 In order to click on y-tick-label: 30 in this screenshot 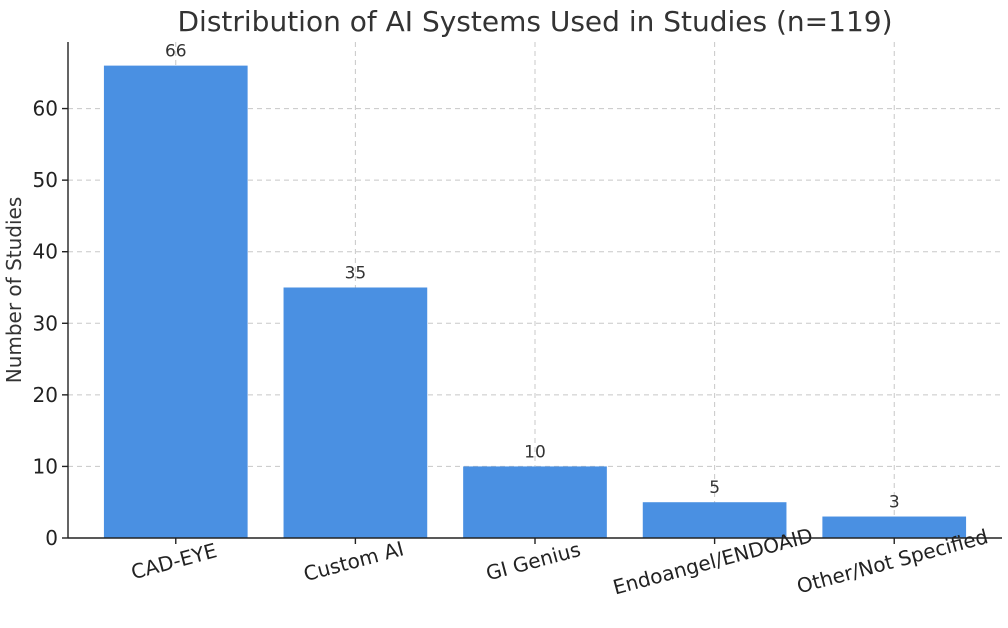, I will do `click(45, 323)`.